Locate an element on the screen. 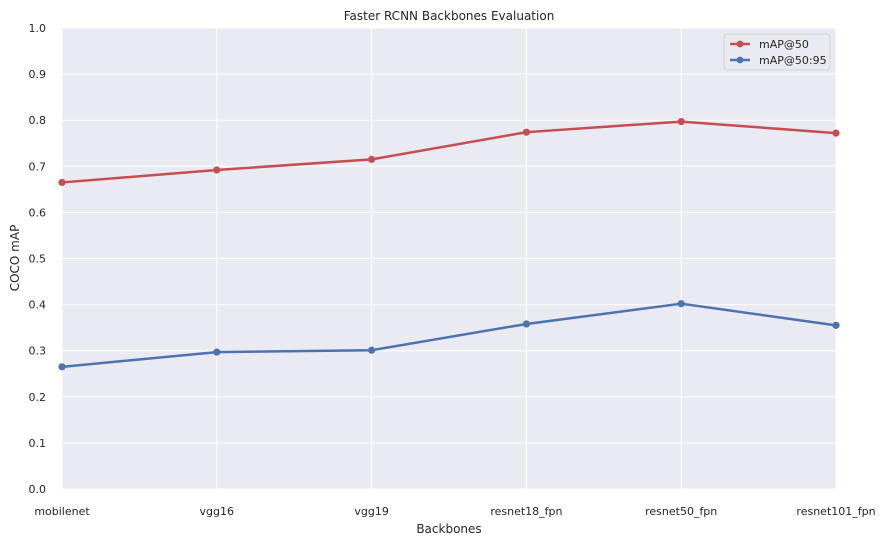 This screenshot has width=887, height=545. y-tick-label: 0.8 is located at coordinates (38, 120).